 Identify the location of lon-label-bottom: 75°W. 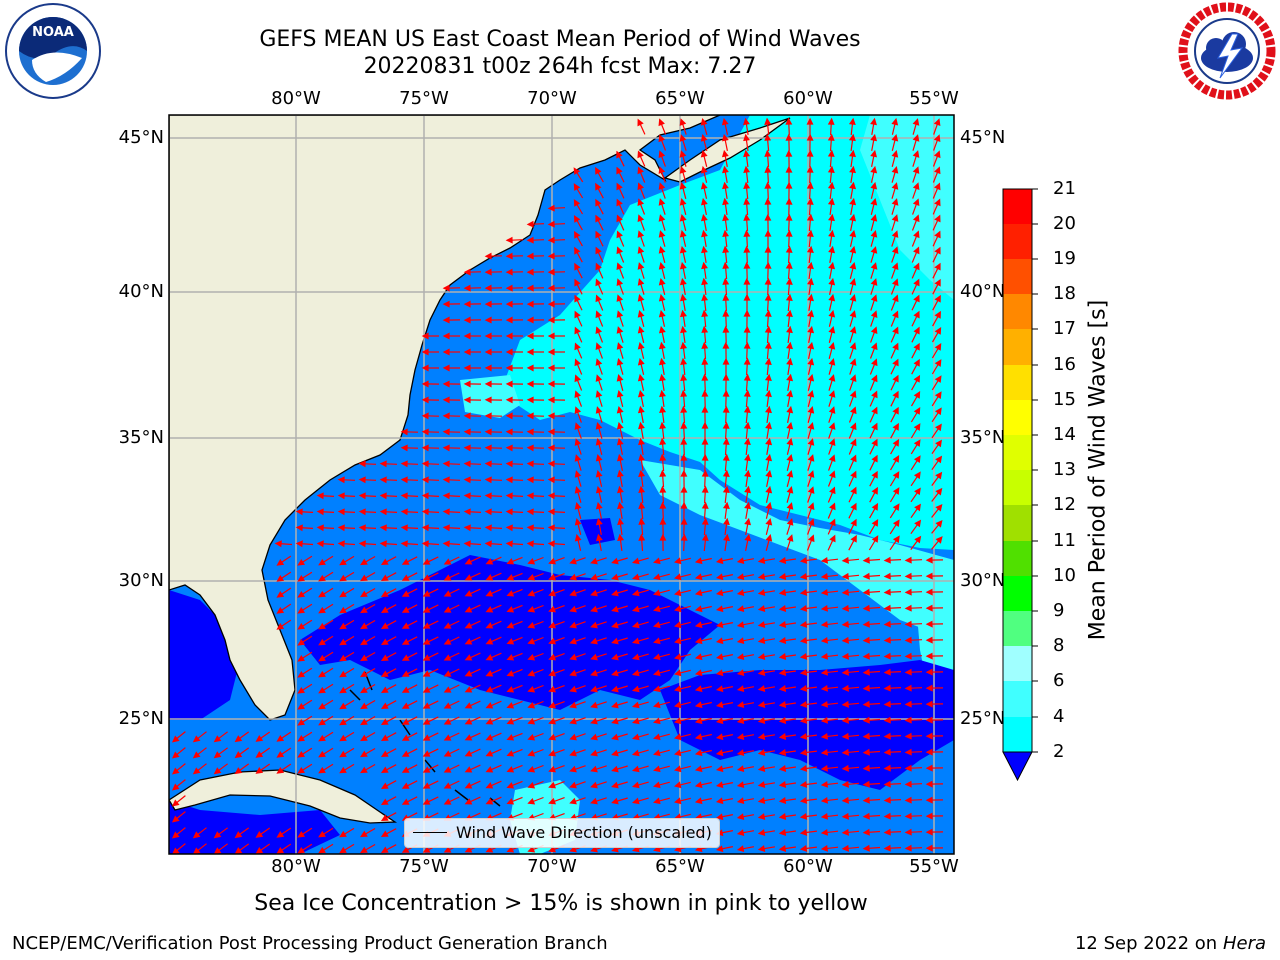
(424, 866).